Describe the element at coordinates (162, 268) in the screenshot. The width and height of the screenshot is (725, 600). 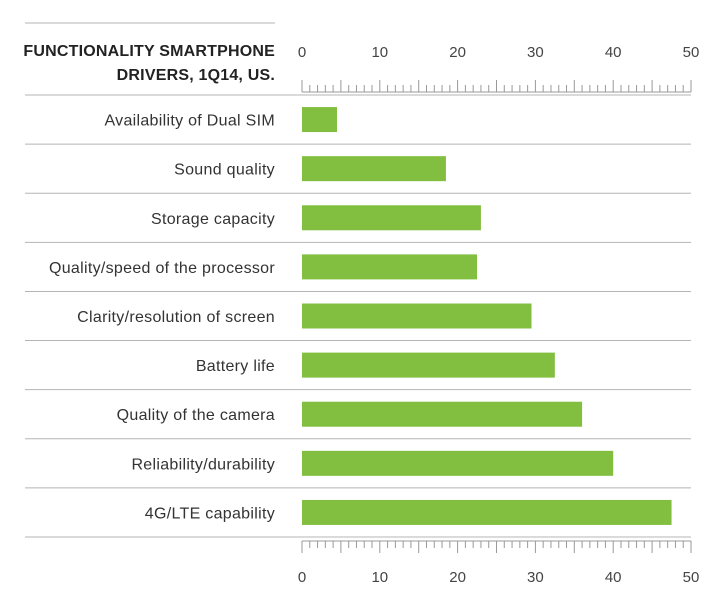
I see `category-label: Quality/speed of the processor` at that location.